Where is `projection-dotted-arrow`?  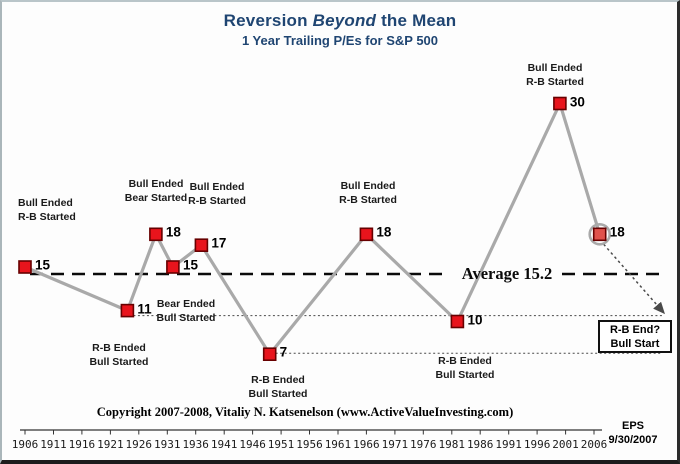
projection-dotted-arrow is located at coordinates (634, 279).